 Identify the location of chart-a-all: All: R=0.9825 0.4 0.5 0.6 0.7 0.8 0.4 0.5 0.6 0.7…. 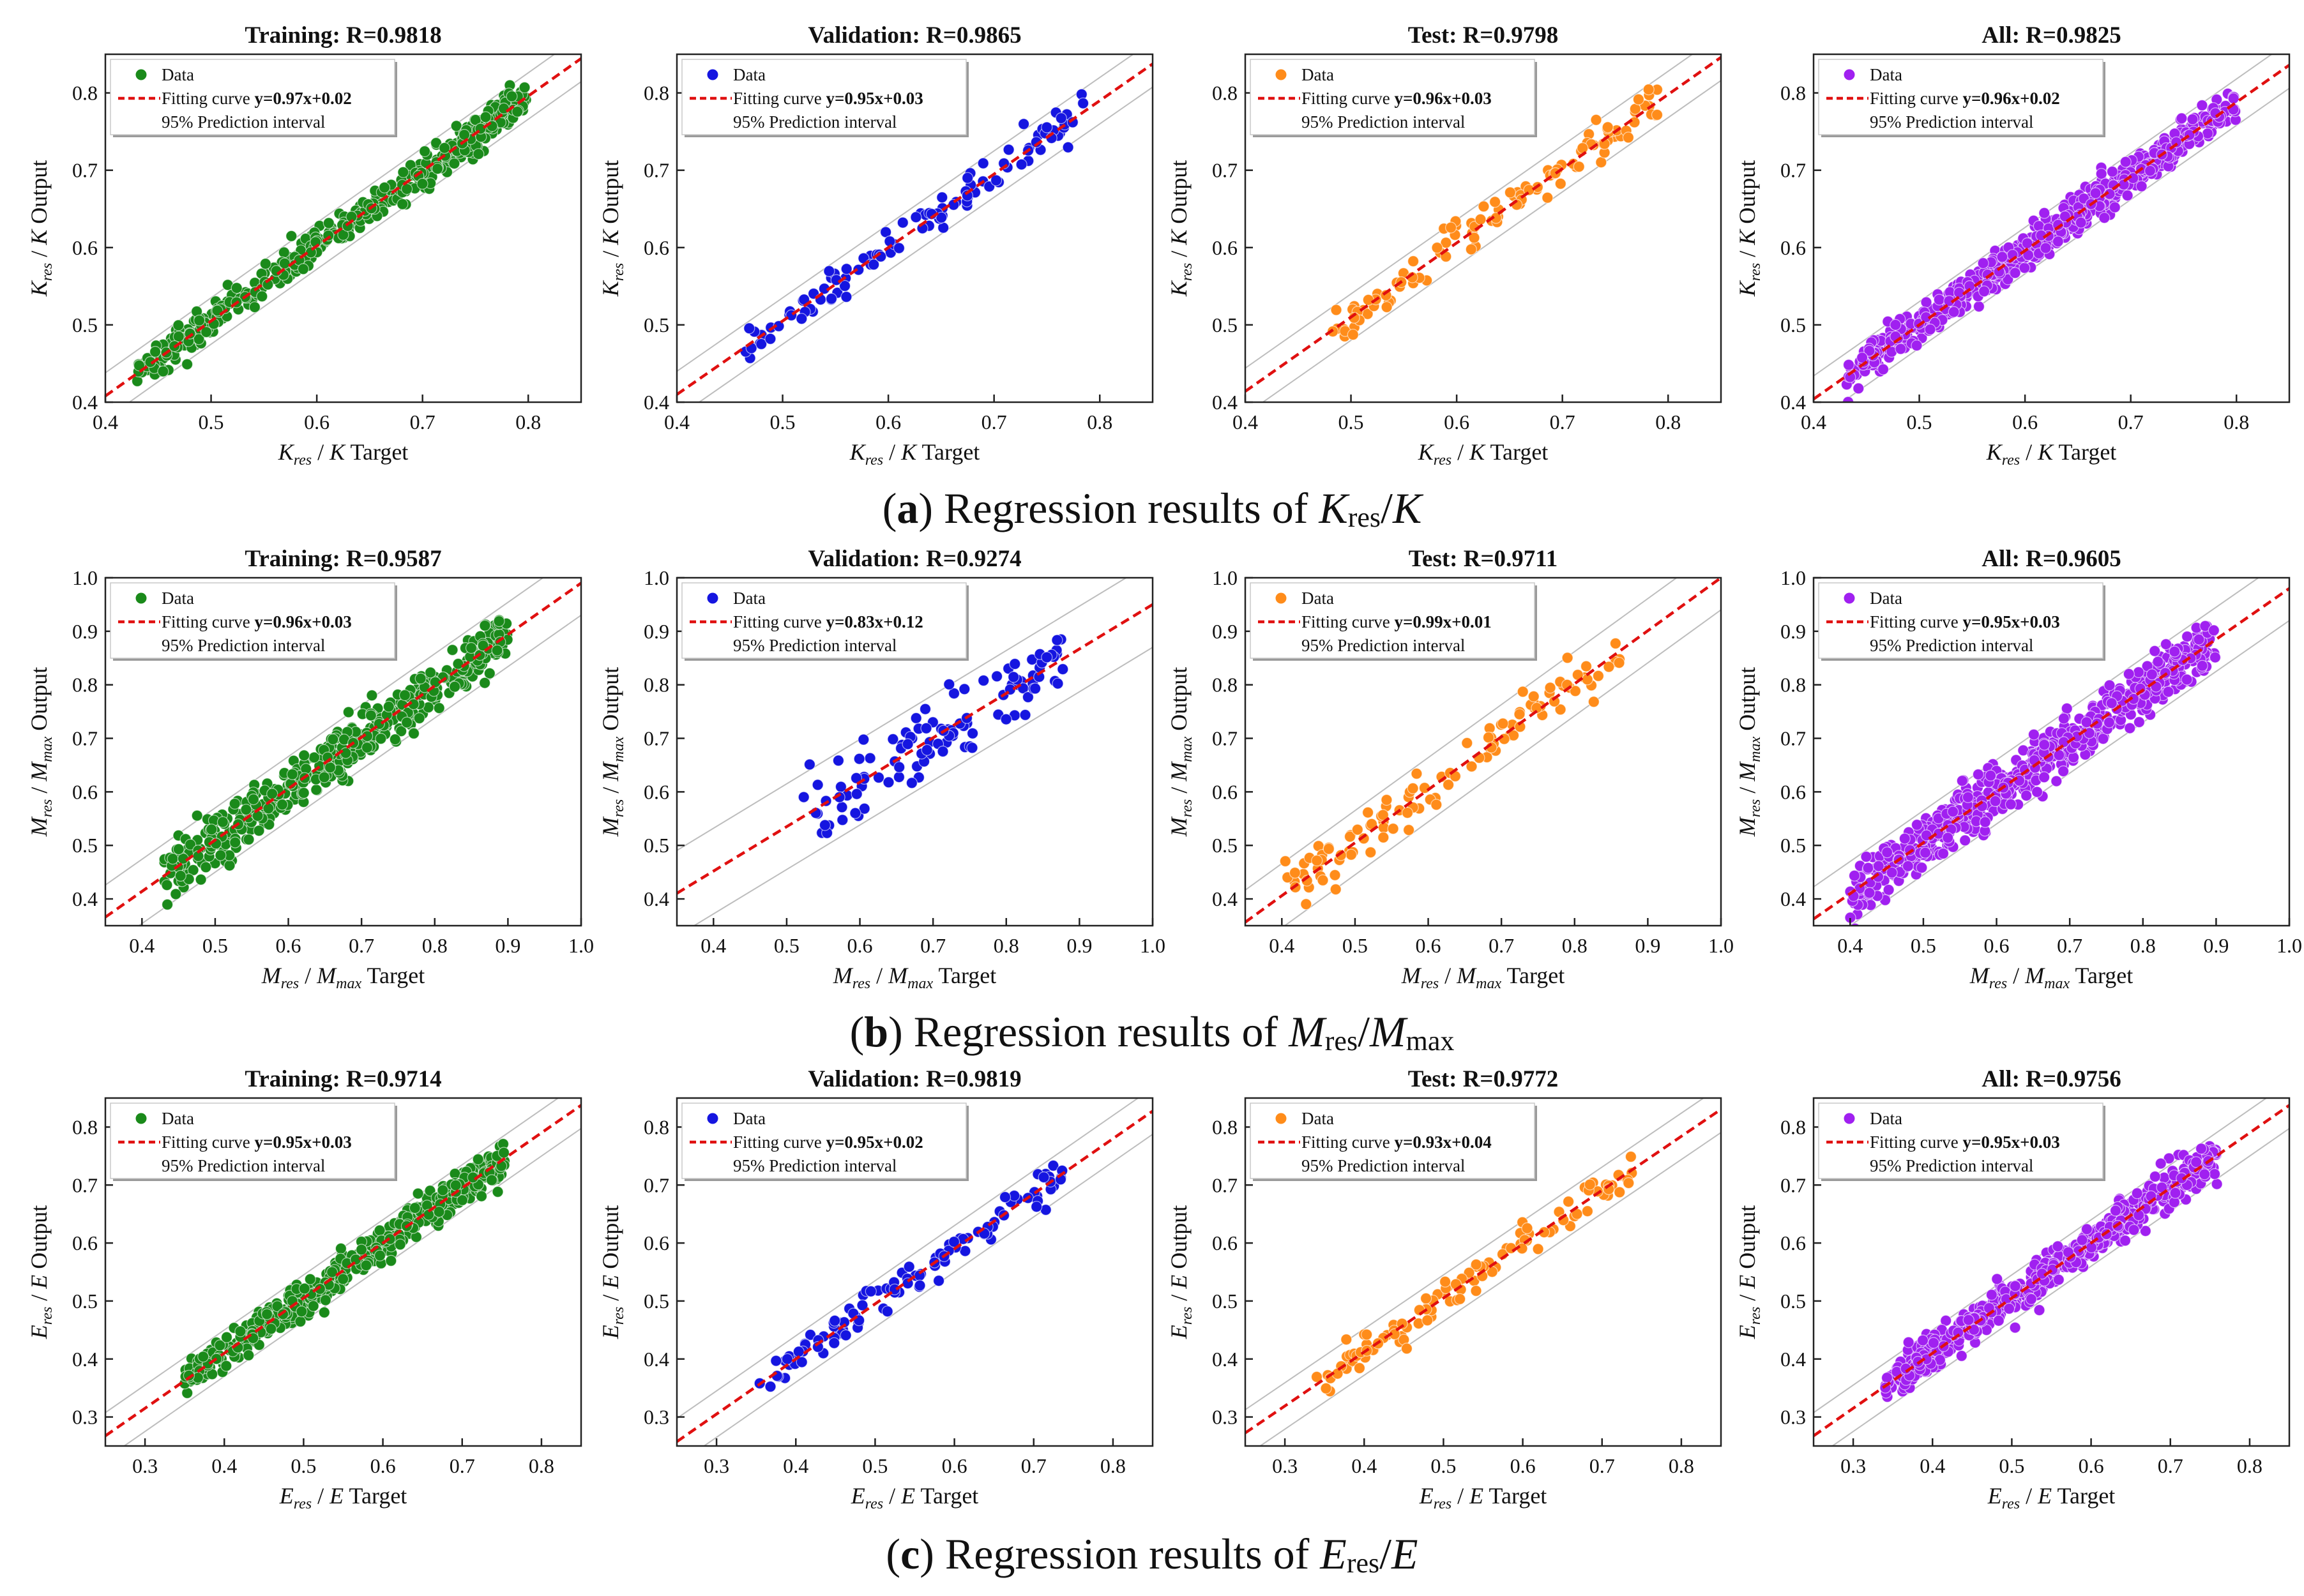
(2013, 245).